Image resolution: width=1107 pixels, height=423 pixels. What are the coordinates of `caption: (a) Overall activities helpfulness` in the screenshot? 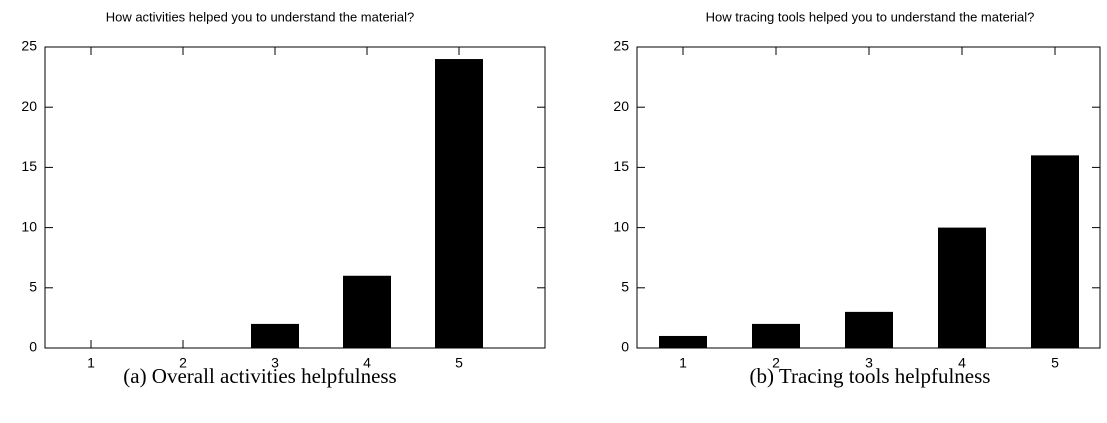 It's located at (259, 376).